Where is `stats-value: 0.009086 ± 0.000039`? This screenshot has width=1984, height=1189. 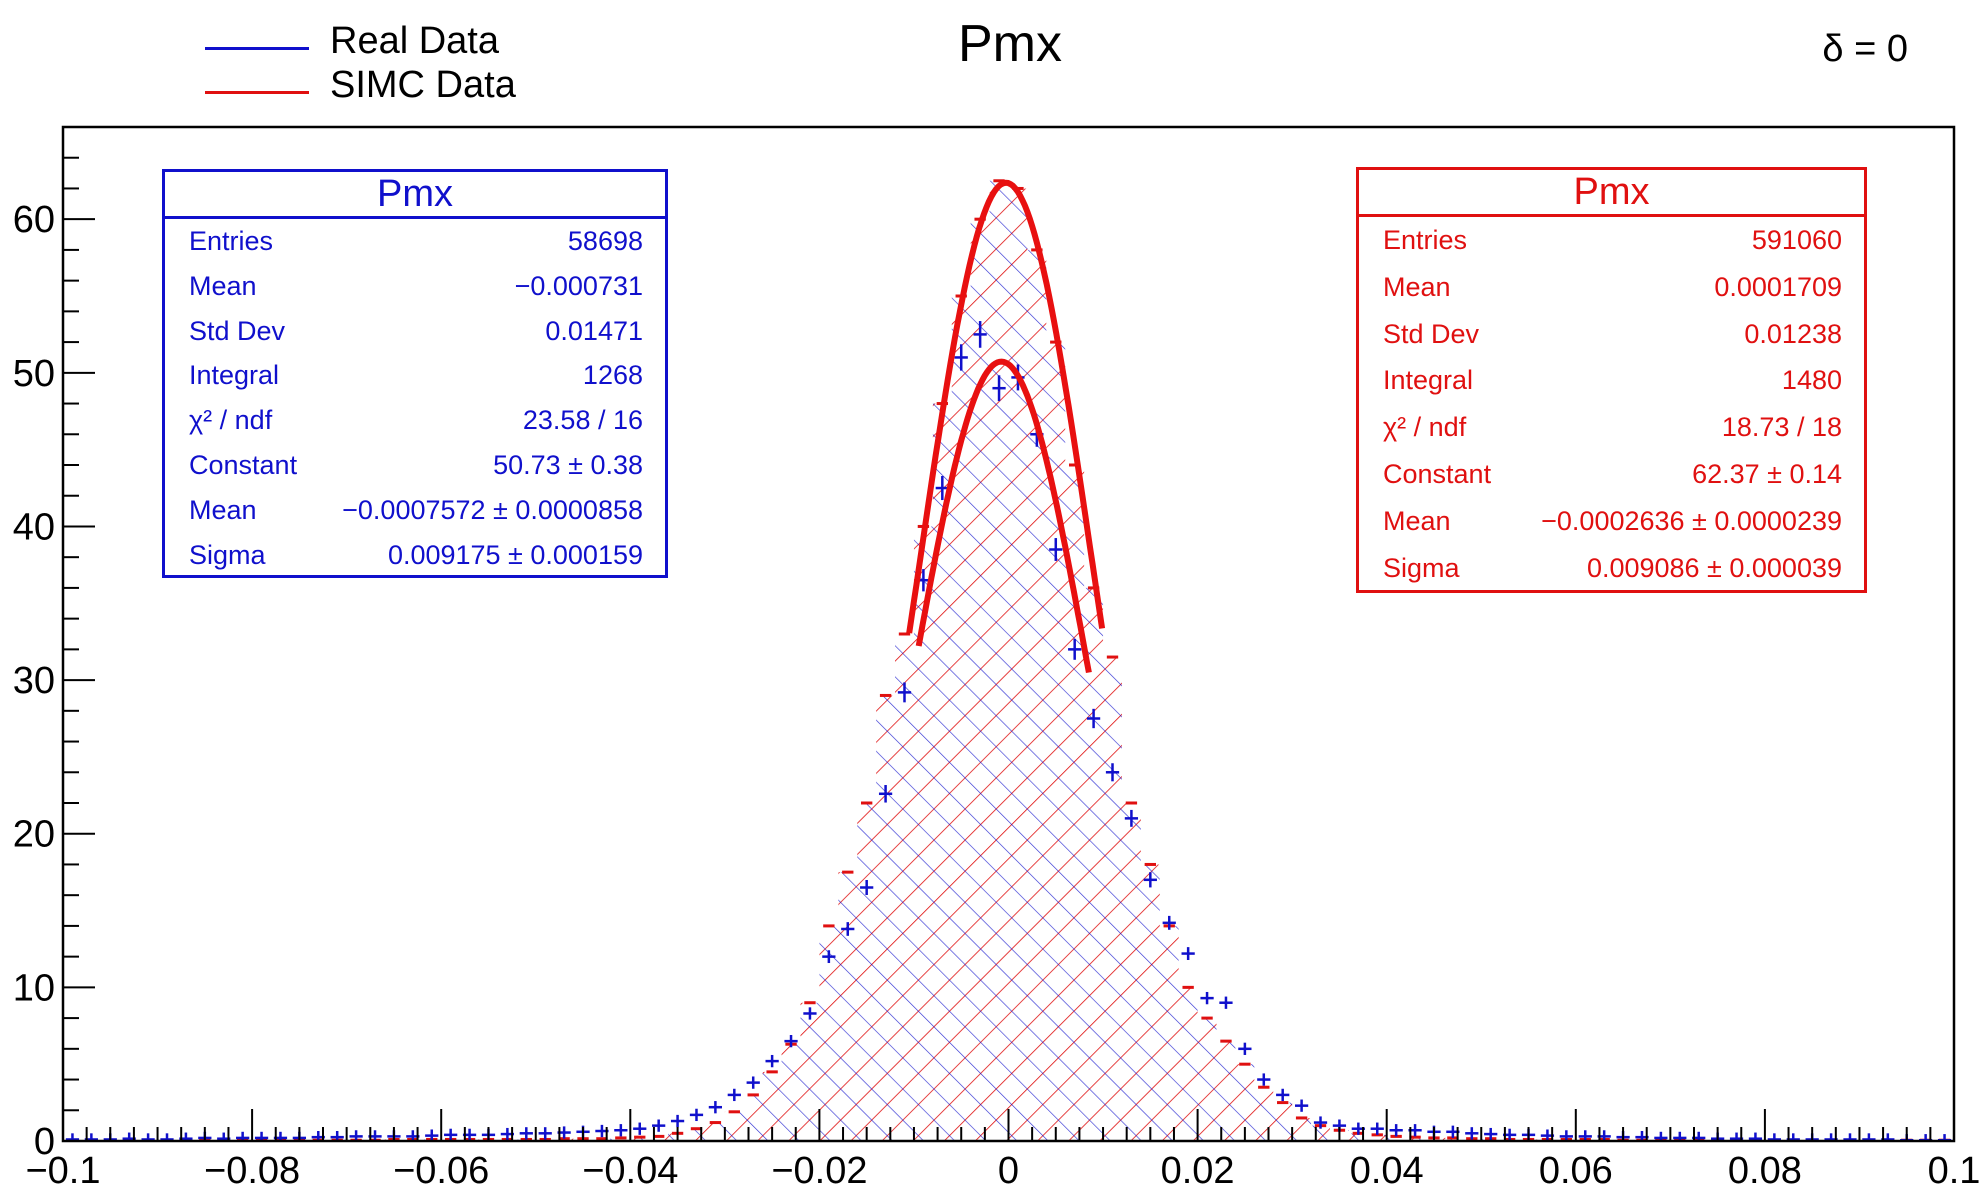
stats-value: 0.009086 ± 0.000039 is located at coordinates (1714, 567).